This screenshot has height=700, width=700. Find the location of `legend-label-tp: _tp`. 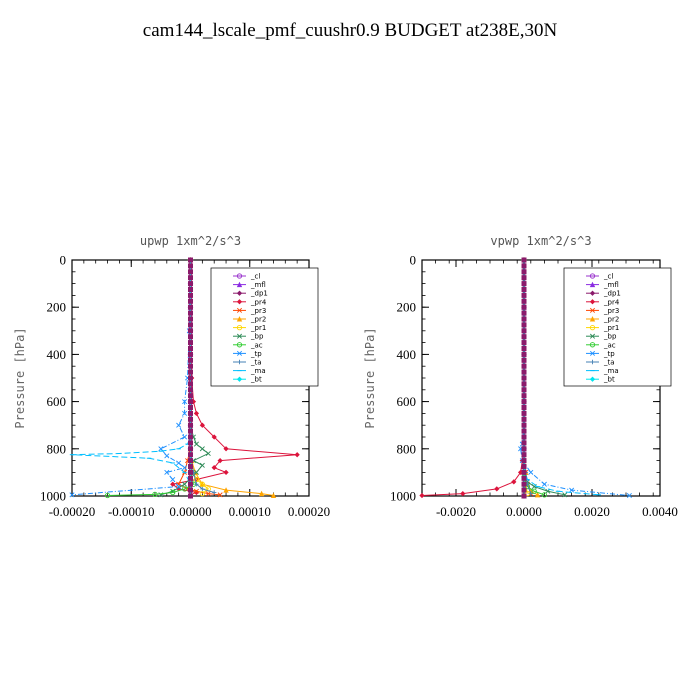

legend-label-tp: _tp is located at coordinates (609, 354).